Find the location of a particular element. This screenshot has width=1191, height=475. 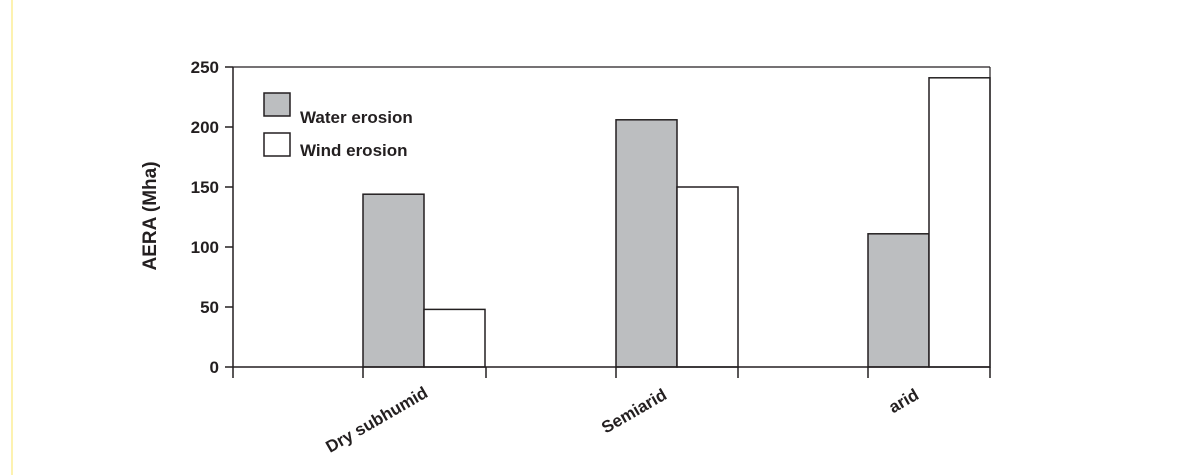

y-axis-title: AERA (Mha) is located at coordinates (150, 215).